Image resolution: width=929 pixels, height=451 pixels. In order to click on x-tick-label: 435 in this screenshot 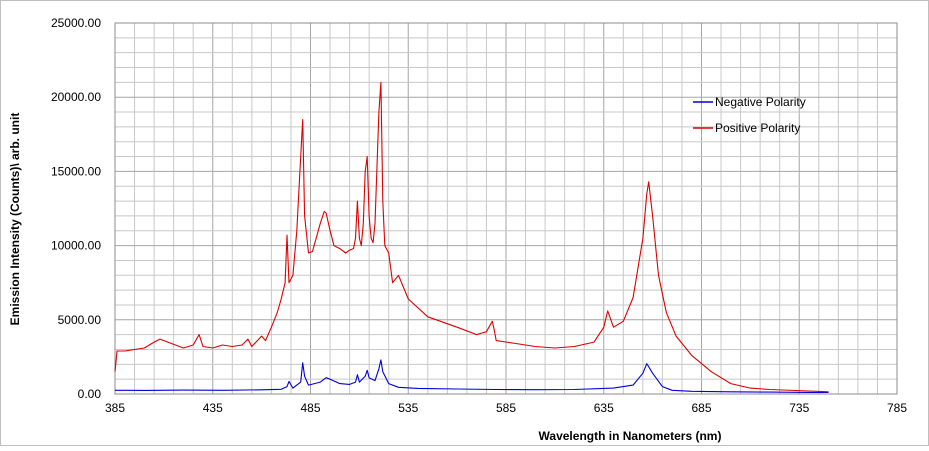, I will do `click(213, 408)`.